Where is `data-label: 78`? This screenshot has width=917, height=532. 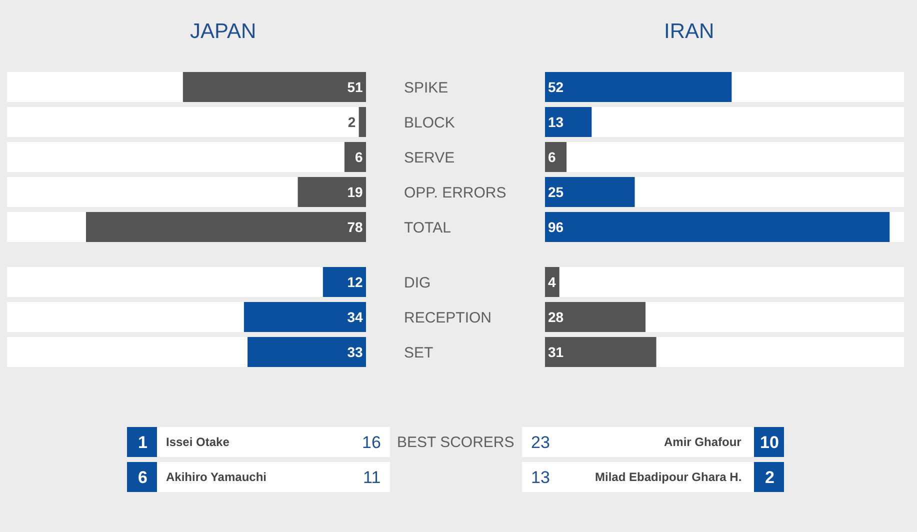 data-label: 78 is located at coordinates (355, 227).